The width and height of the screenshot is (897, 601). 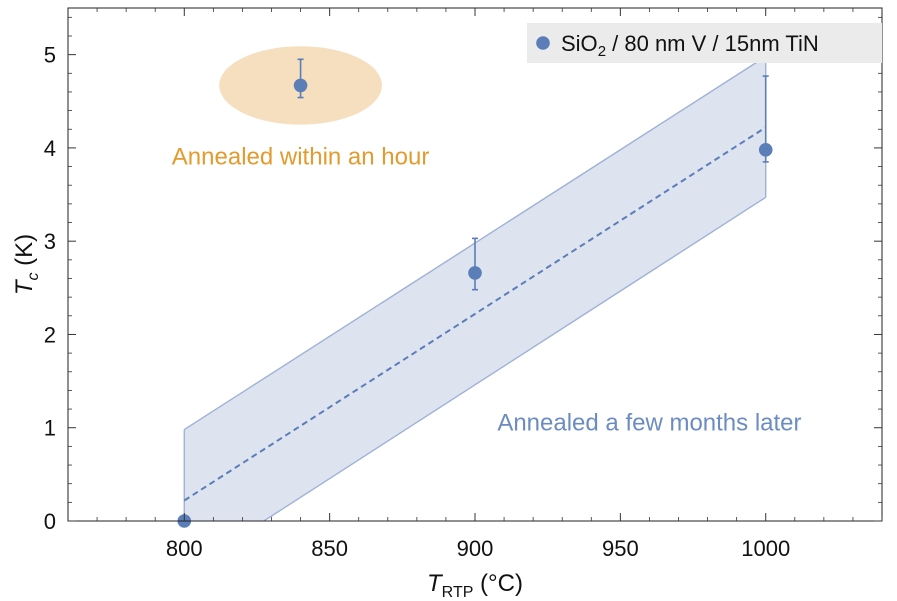 What do you see at coordinates (649, 423) in the screenshot?
I see `annotation-label: Annealed a few months later` at bounding box center [649, 423].